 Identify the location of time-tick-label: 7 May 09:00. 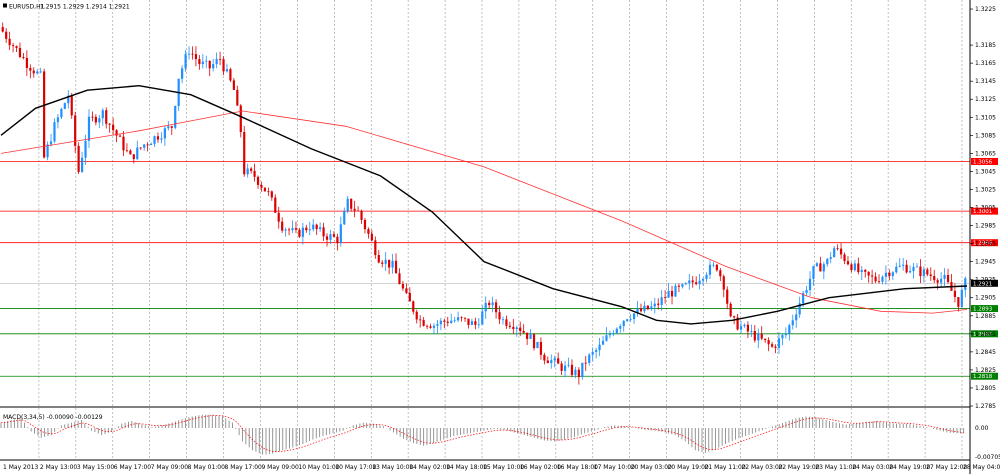
(170, 467).